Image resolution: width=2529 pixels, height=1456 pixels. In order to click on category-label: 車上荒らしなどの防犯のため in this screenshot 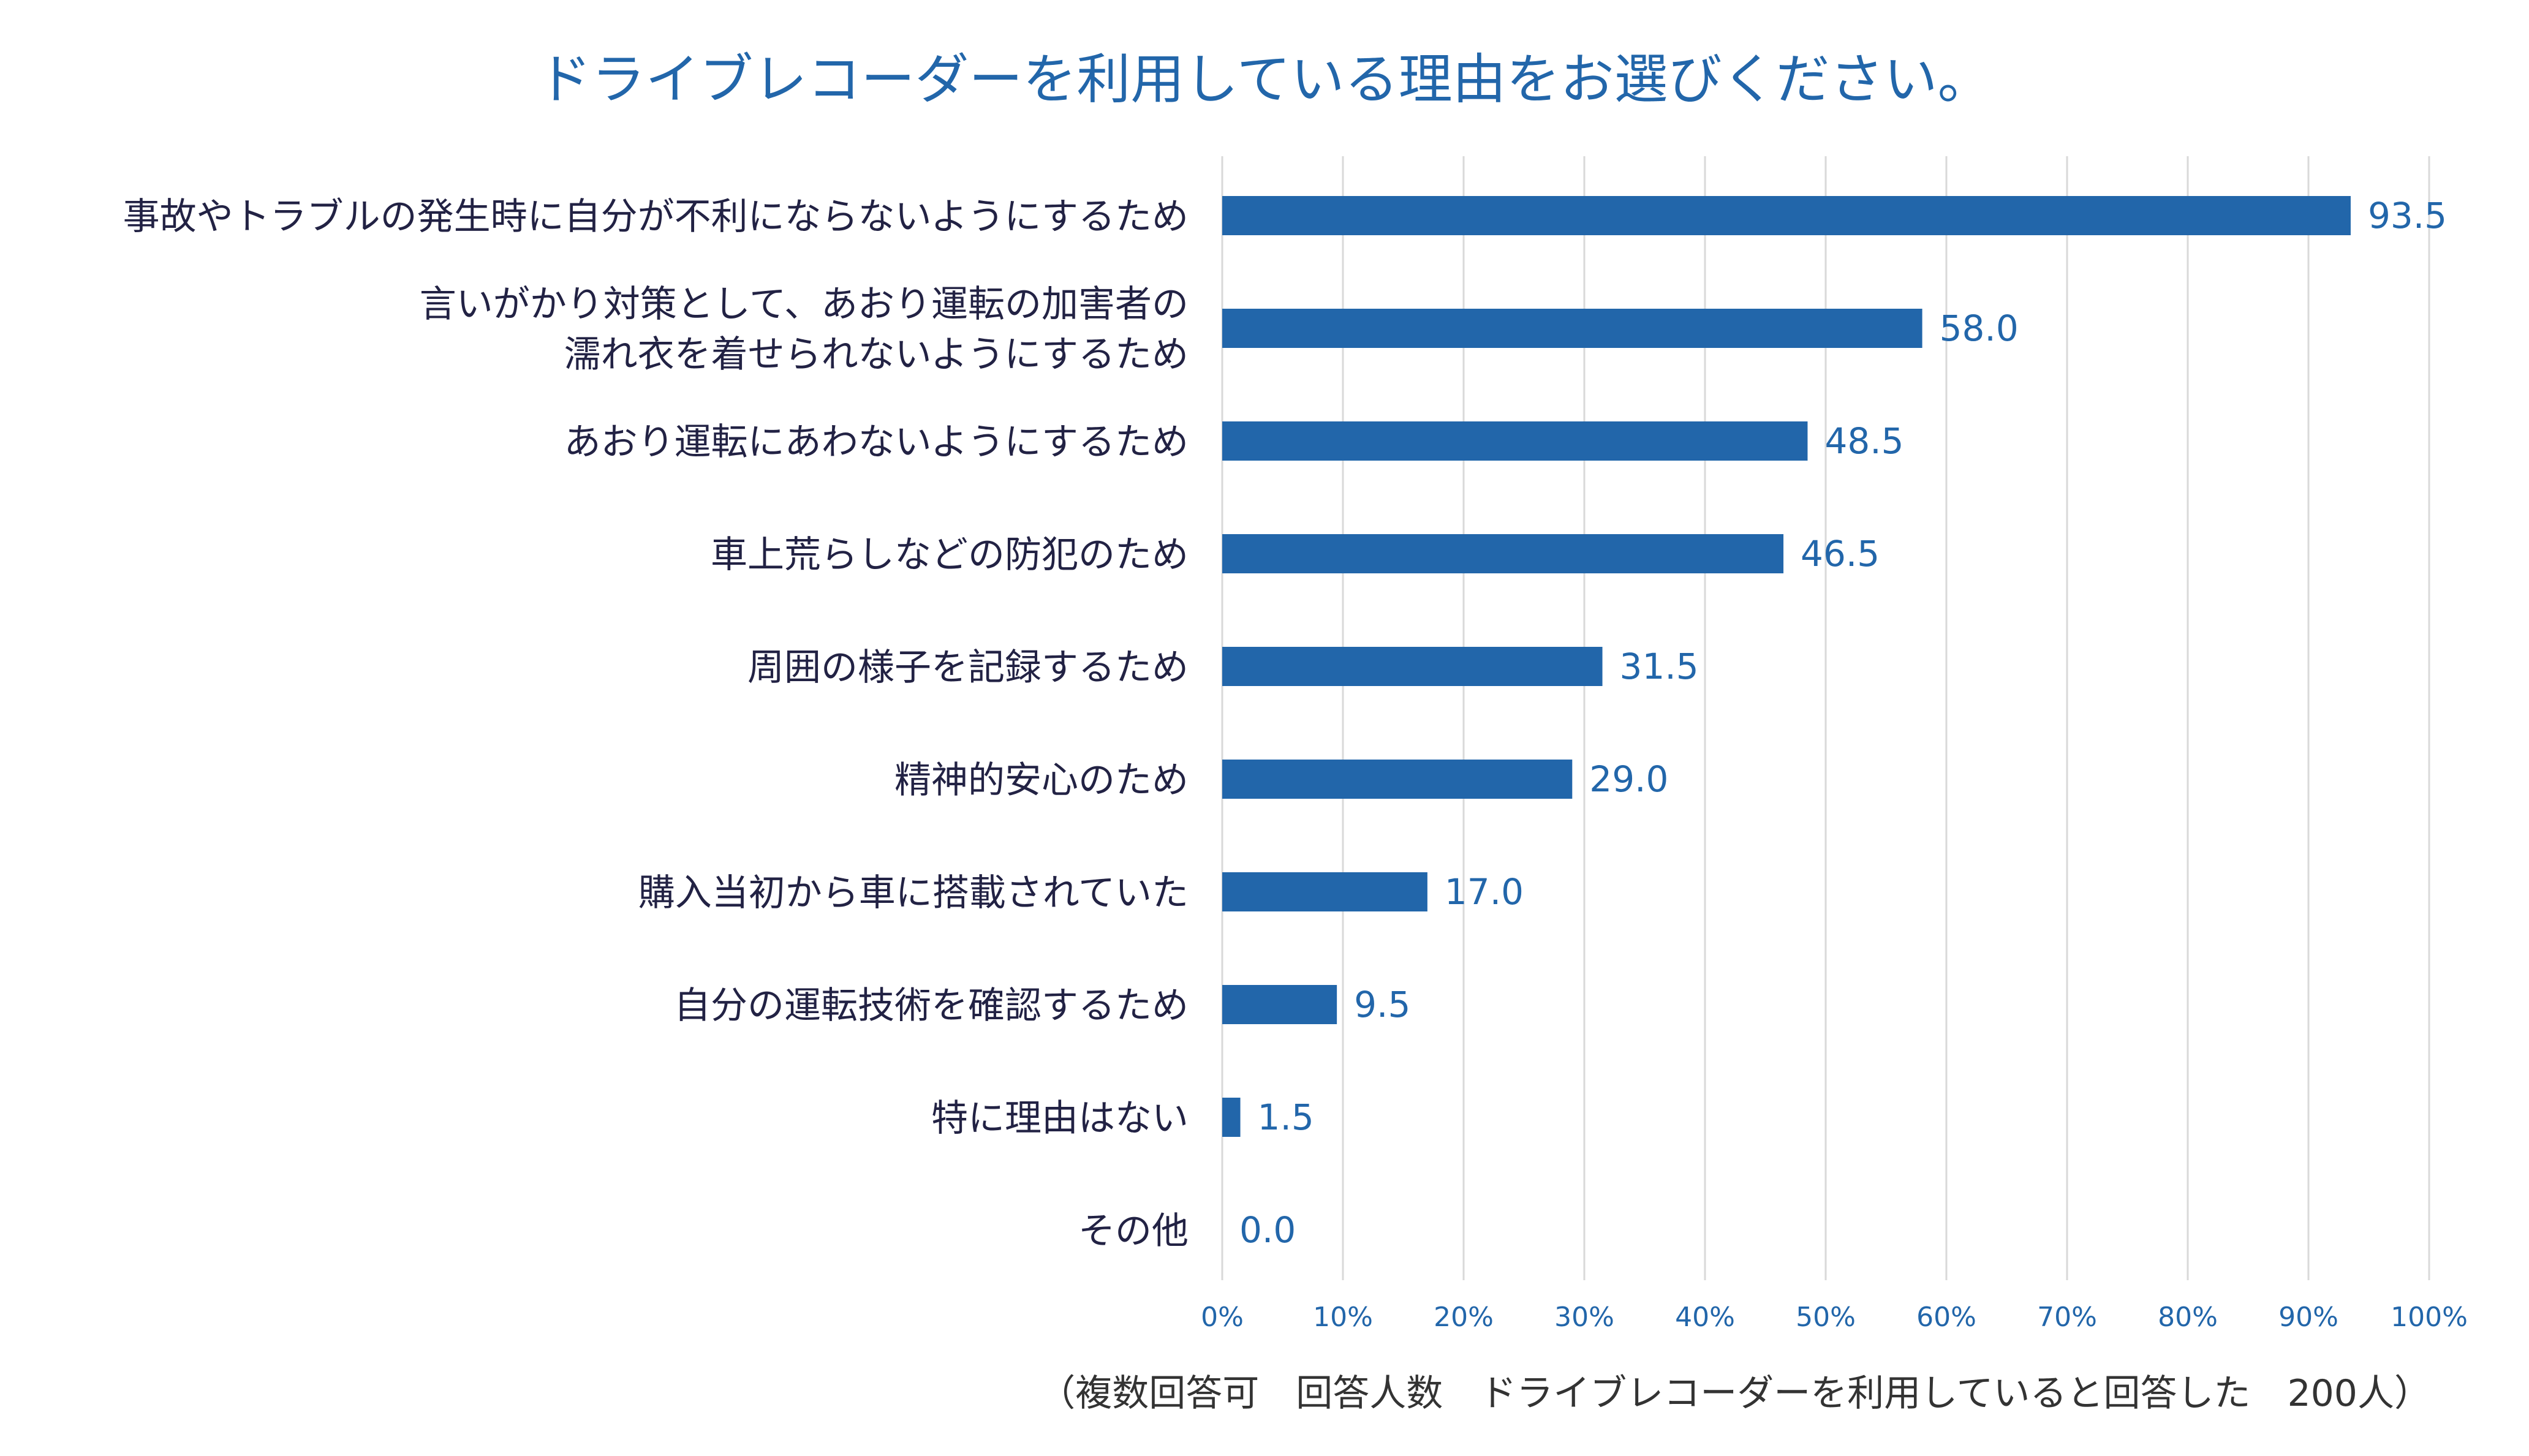, I will do `click(950, 555)`.